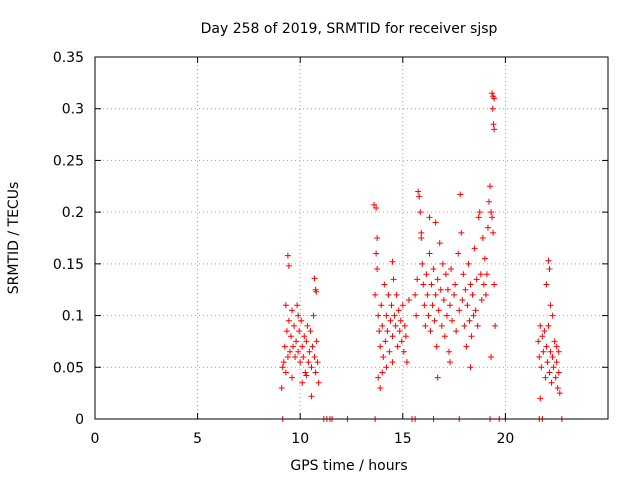 The width and height of the screenshot is (640, 480). I want to click on y-tick-label: 0.2, so click(73, 213).